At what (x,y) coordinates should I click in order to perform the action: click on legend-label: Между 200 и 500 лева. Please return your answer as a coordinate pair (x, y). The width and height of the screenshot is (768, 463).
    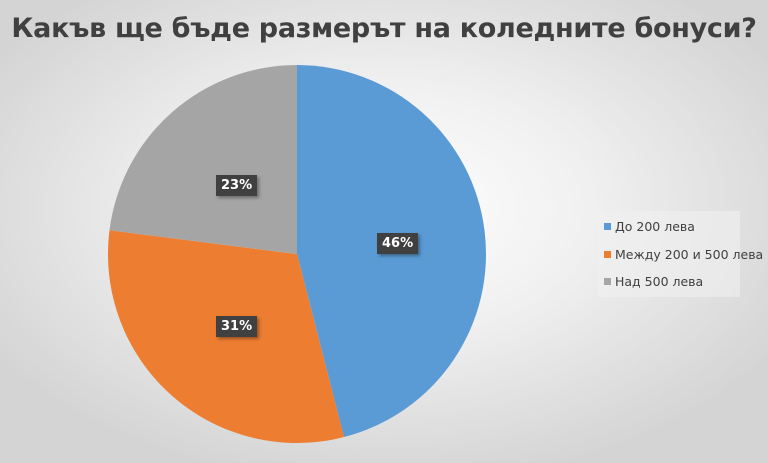
    Looking at the image, I should click on (689, 254).